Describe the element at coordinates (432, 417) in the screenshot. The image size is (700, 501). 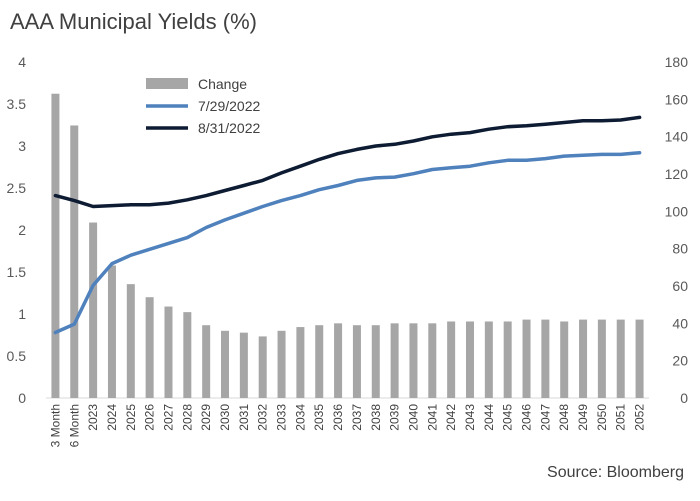
I see `x-tick-label: 2041` at that location.